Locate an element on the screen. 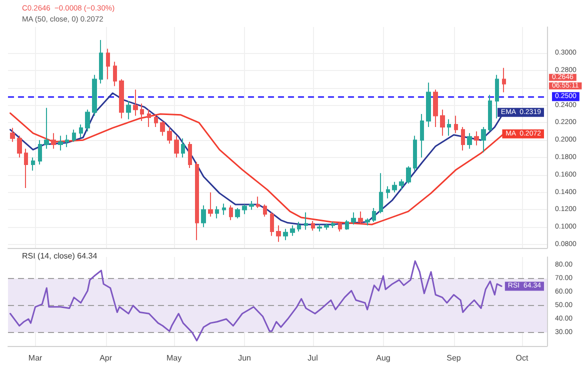 Image resolution: width=587 pixels, height=375 pixels. x-tick-label: Aug is located at coordinates (383, 358).